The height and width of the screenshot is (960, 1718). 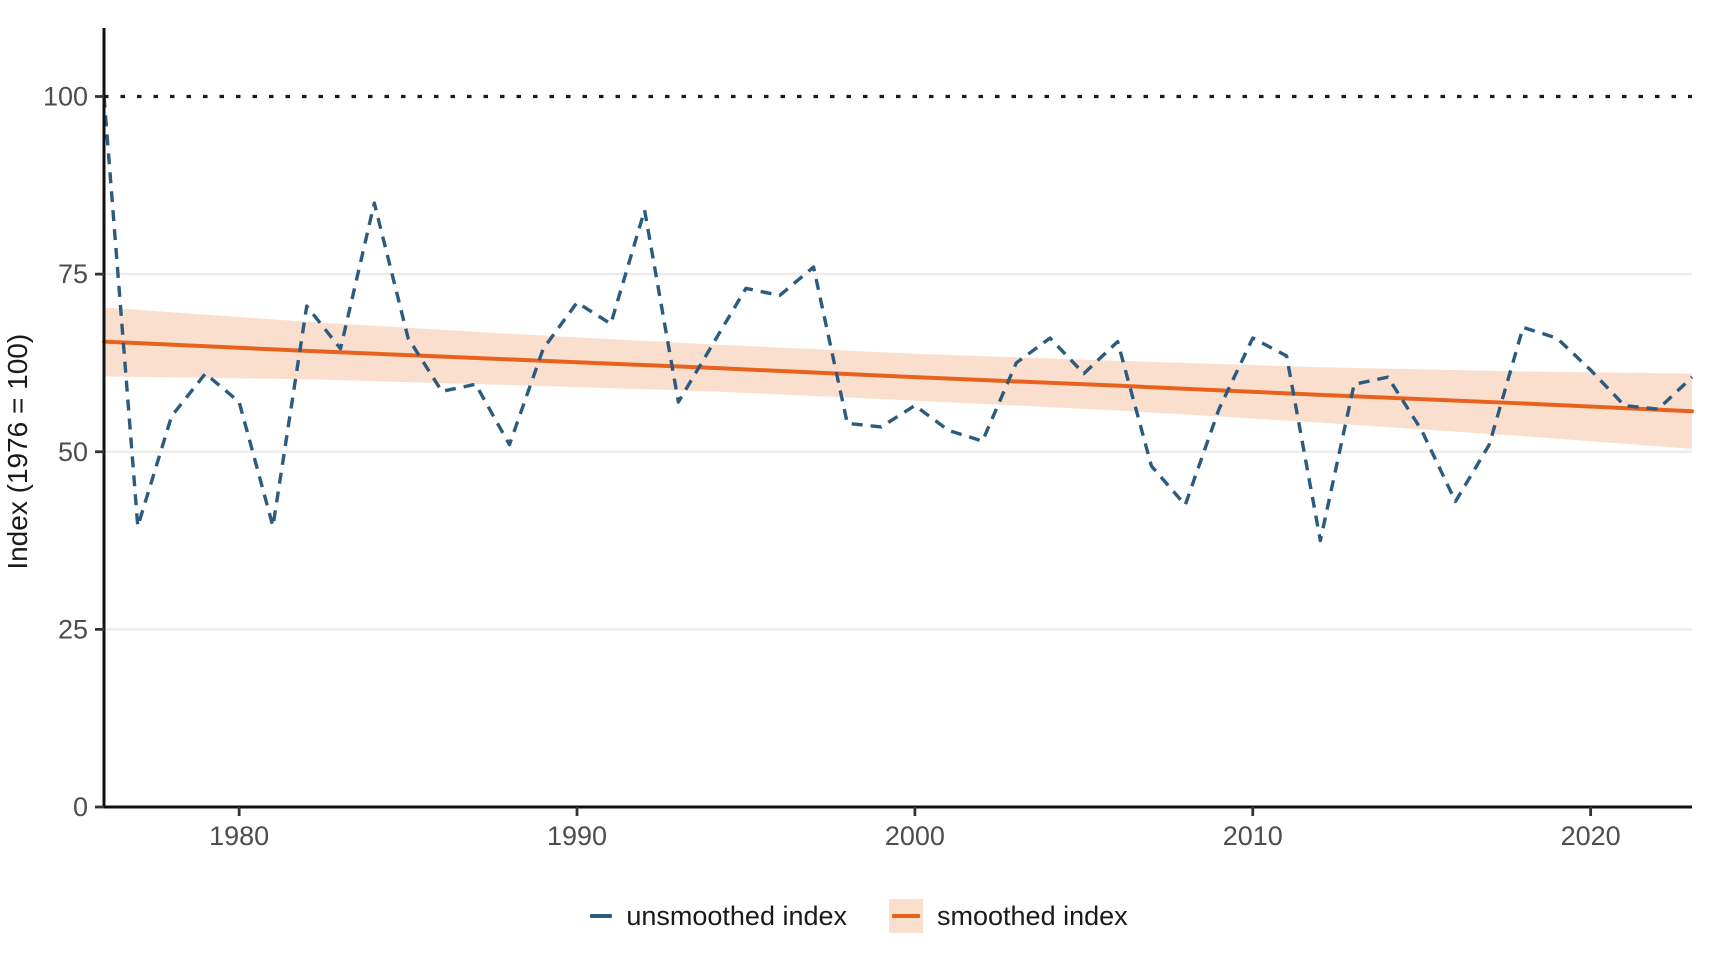 I want to click on y-tick-label: 50, so click(x=73, y=452).